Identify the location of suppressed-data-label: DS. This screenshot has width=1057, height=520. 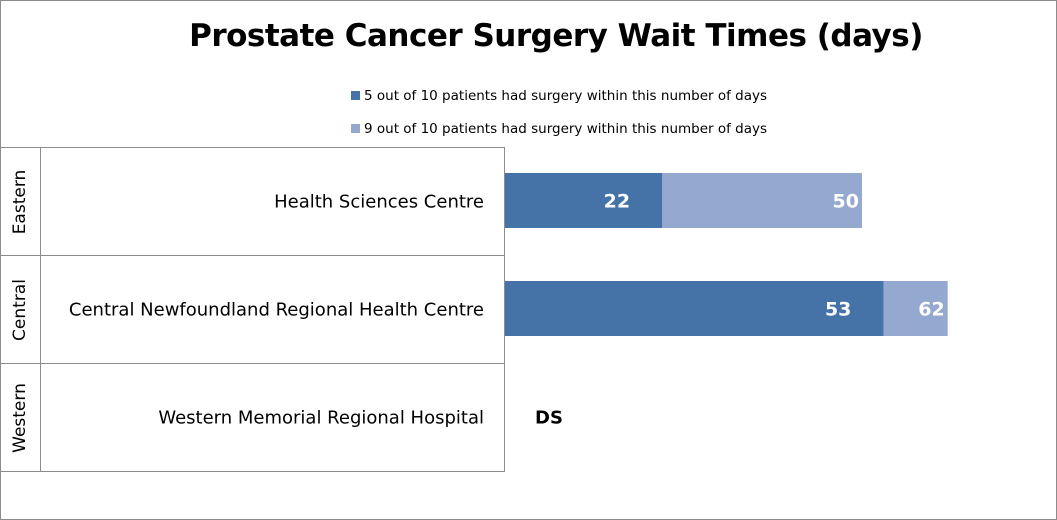
(549, 418).